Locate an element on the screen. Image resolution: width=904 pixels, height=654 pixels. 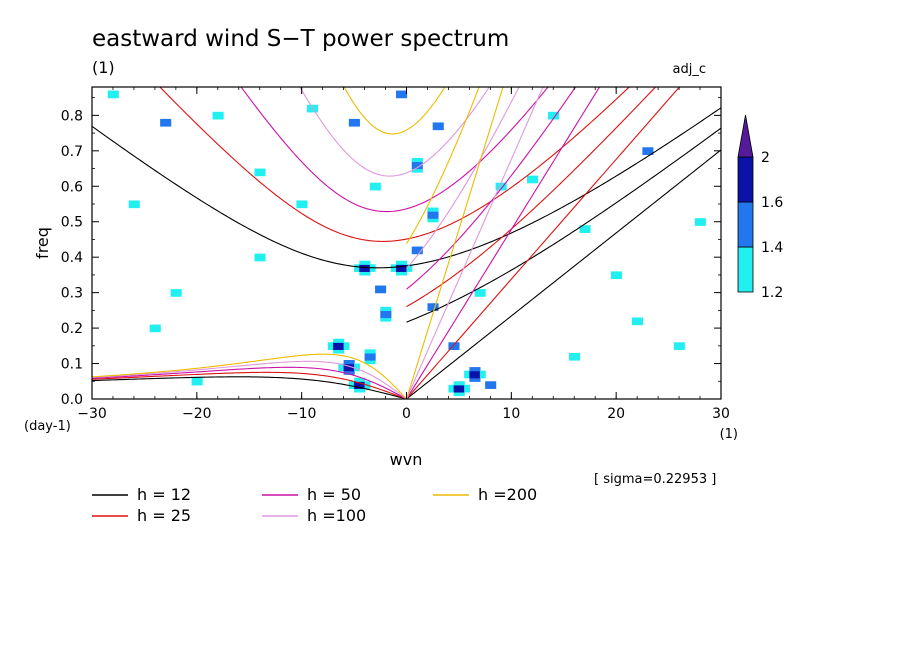
x-tick-label: 10 is located at coordinates (511, 414).